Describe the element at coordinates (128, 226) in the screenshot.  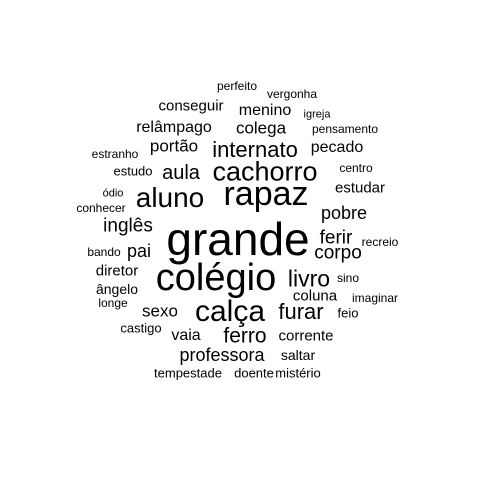
I see `word-ingles: inglês` at that location.